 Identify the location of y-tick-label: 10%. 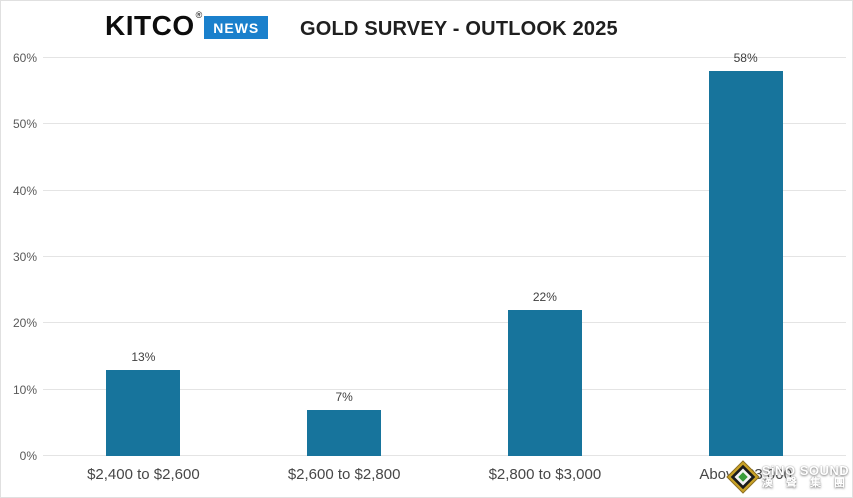
(24, 389).